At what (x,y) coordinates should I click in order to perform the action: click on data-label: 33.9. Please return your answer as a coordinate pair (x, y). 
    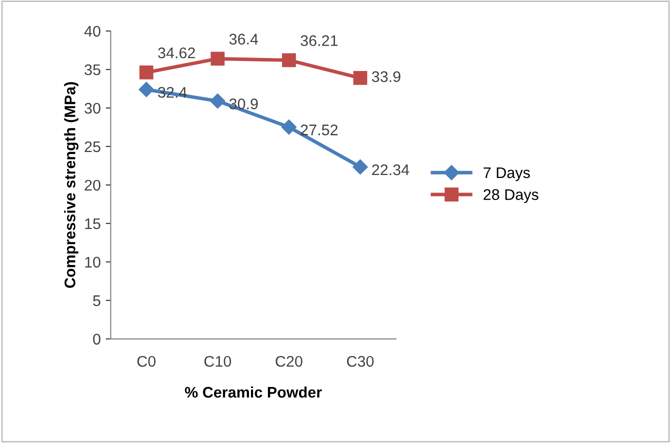
    Looking at the image, I should click on (386, 76).